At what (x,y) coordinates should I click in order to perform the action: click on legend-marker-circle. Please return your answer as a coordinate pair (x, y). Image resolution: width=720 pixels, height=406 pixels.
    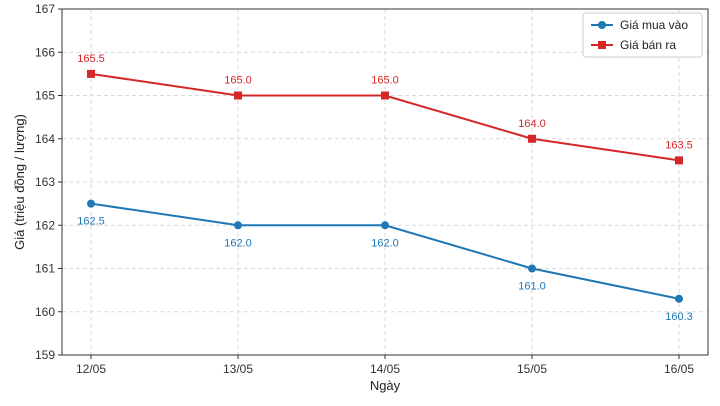
    Looking at the image, I should click on (602, 25).